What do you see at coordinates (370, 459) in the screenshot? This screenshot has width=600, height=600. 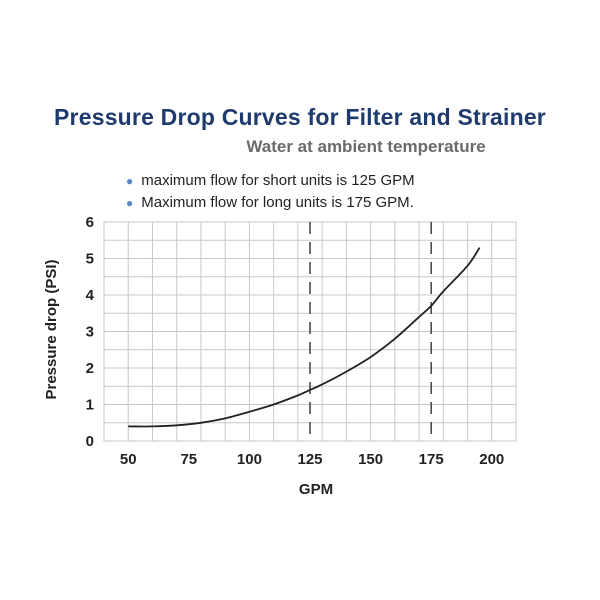 I see `x-tick-label: 150` at bounding box center [370, 459].